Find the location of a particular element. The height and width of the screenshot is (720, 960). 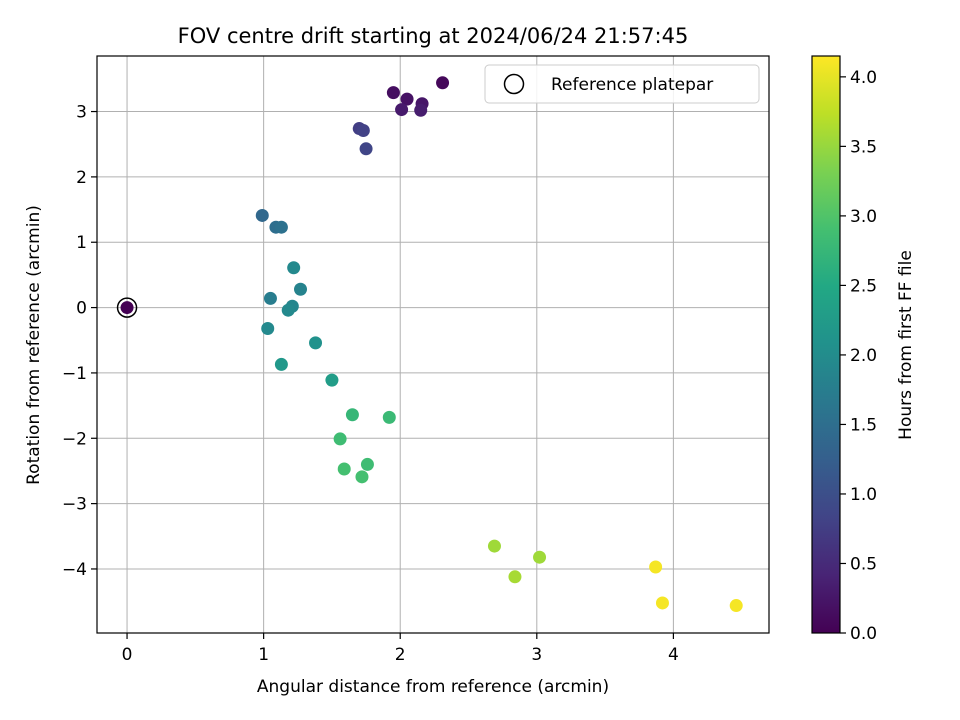

x-tick-label: 4 is located at coordinates (673, 655).